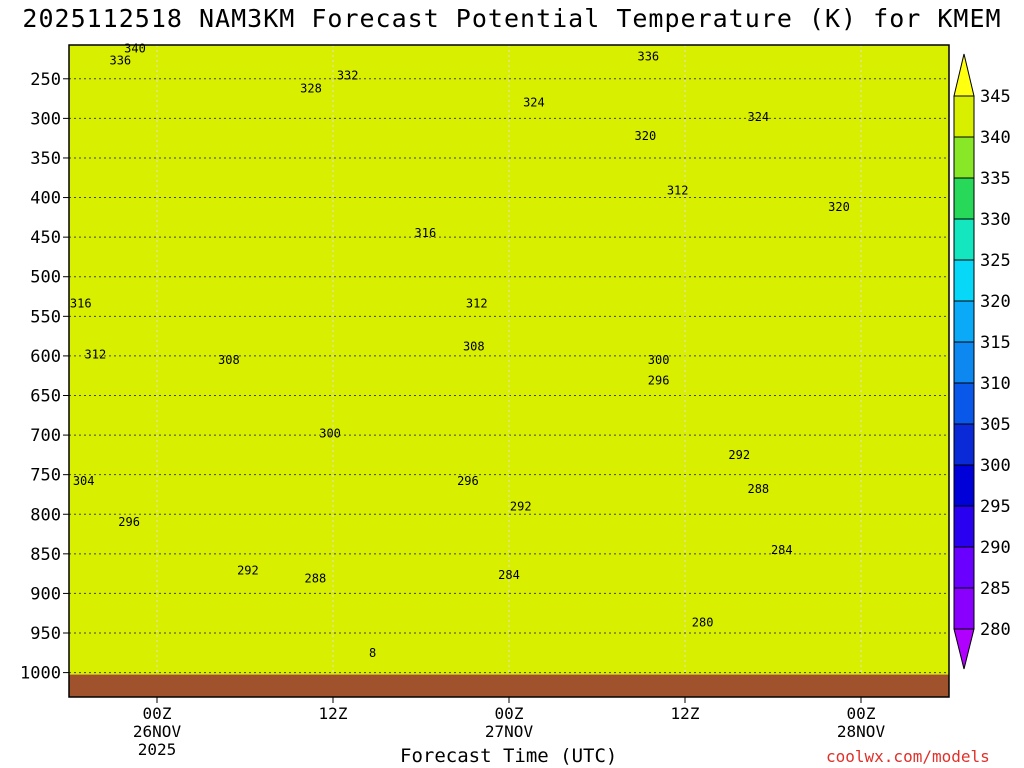 Image resolution: width=1024 pixels, height=768 pixels. What do you see at coordinates (995, 97) in the screenshot?
I see `colorbar-label: 345` at bounding box center [995, 97].